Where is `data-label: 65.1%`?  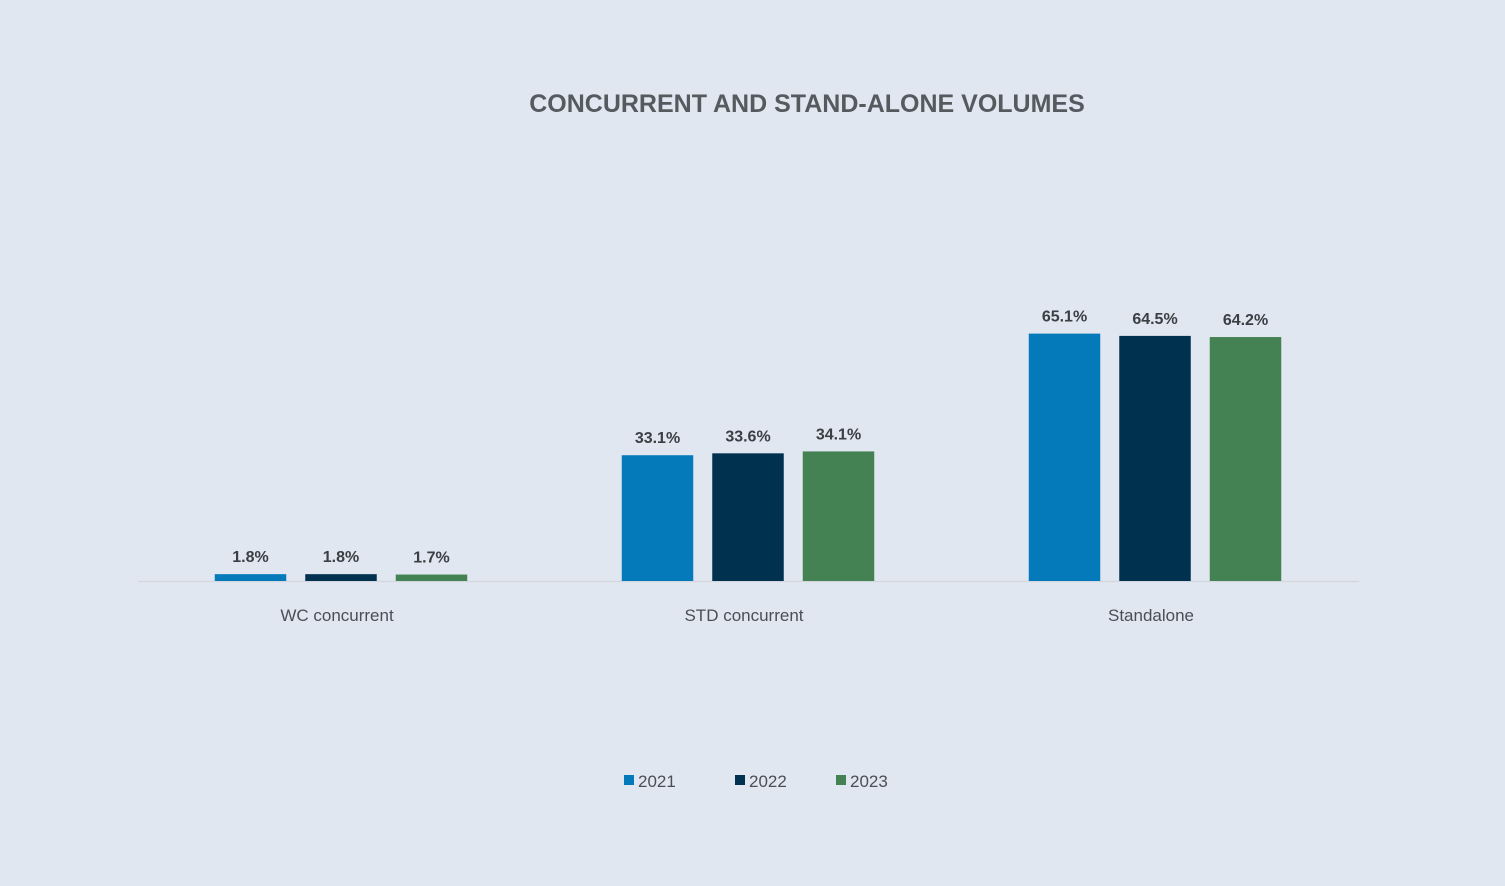
data-label: 65.1% is located at coordinates (1064, 317).